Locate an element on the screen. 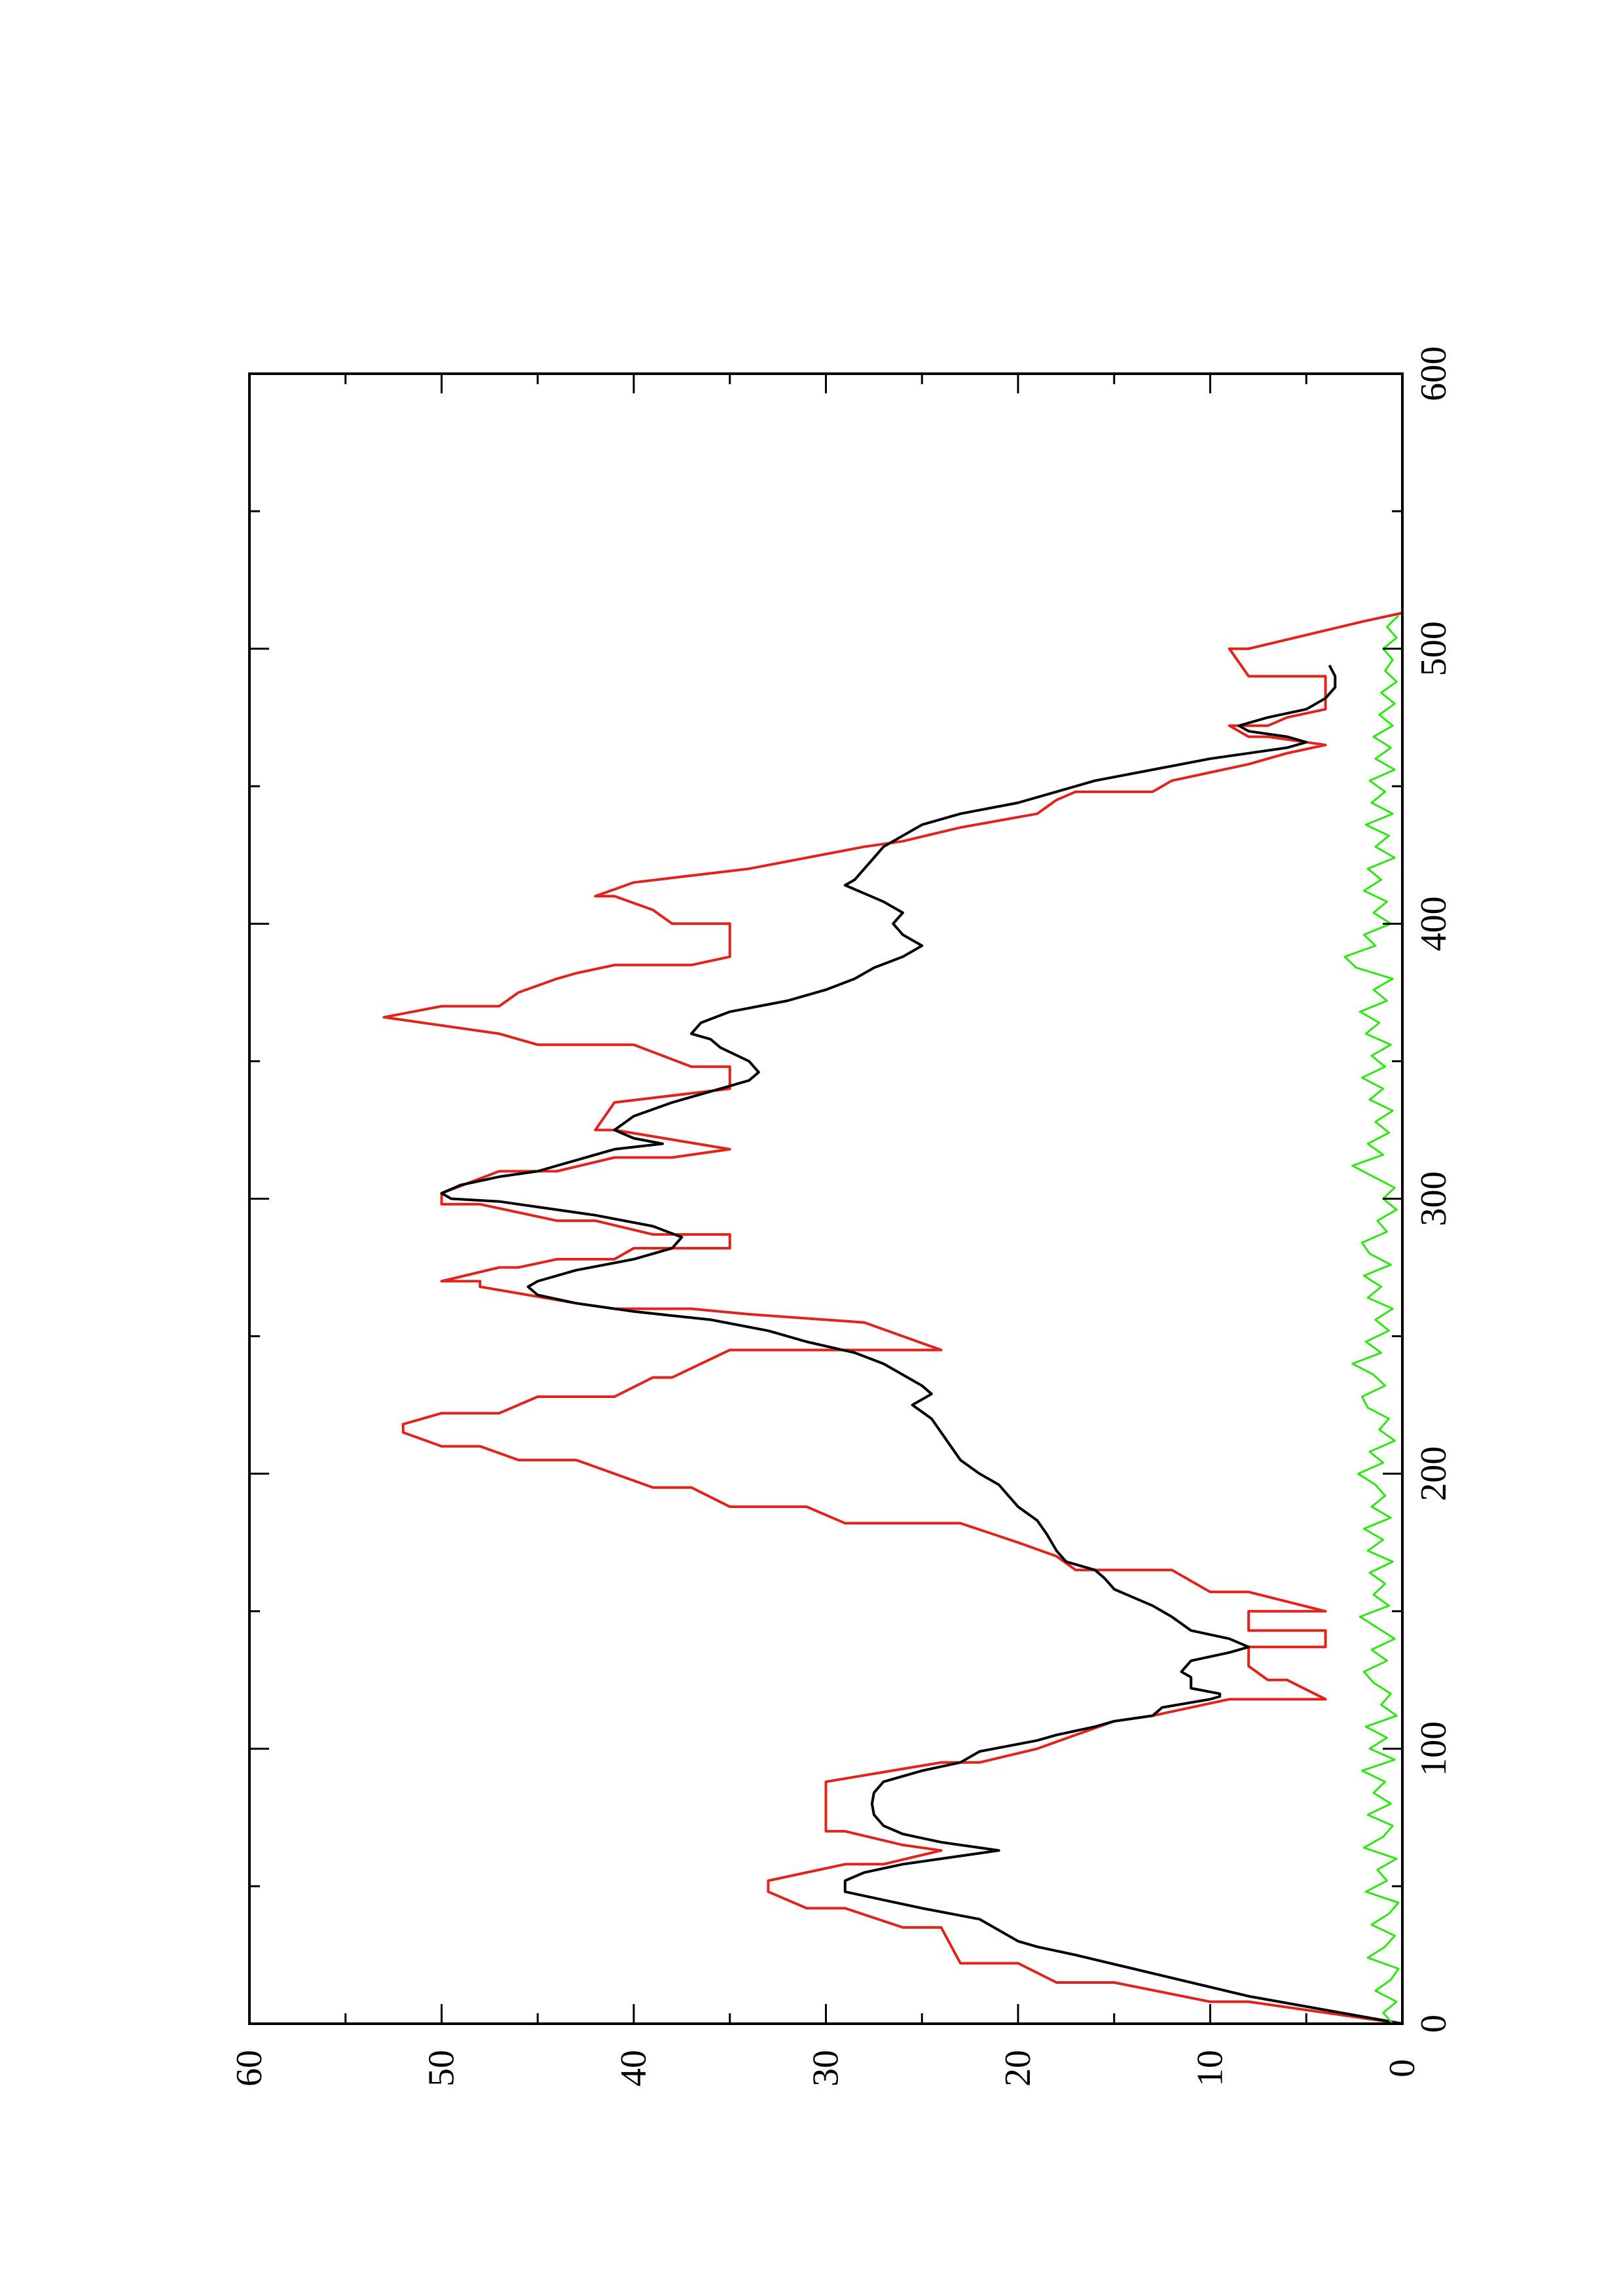  y-tick-label: 60 is located at coordinates (249, 2068).